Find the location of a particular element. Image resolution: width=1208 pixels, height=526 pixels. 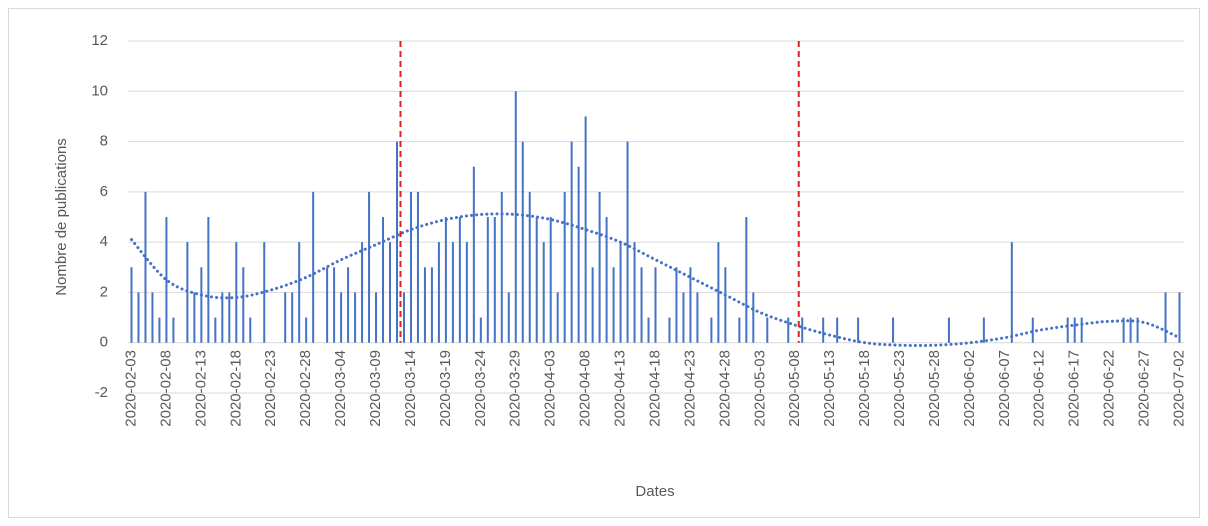

x-tick-label: 2020-04-18 is located at coordinates (654, 388).